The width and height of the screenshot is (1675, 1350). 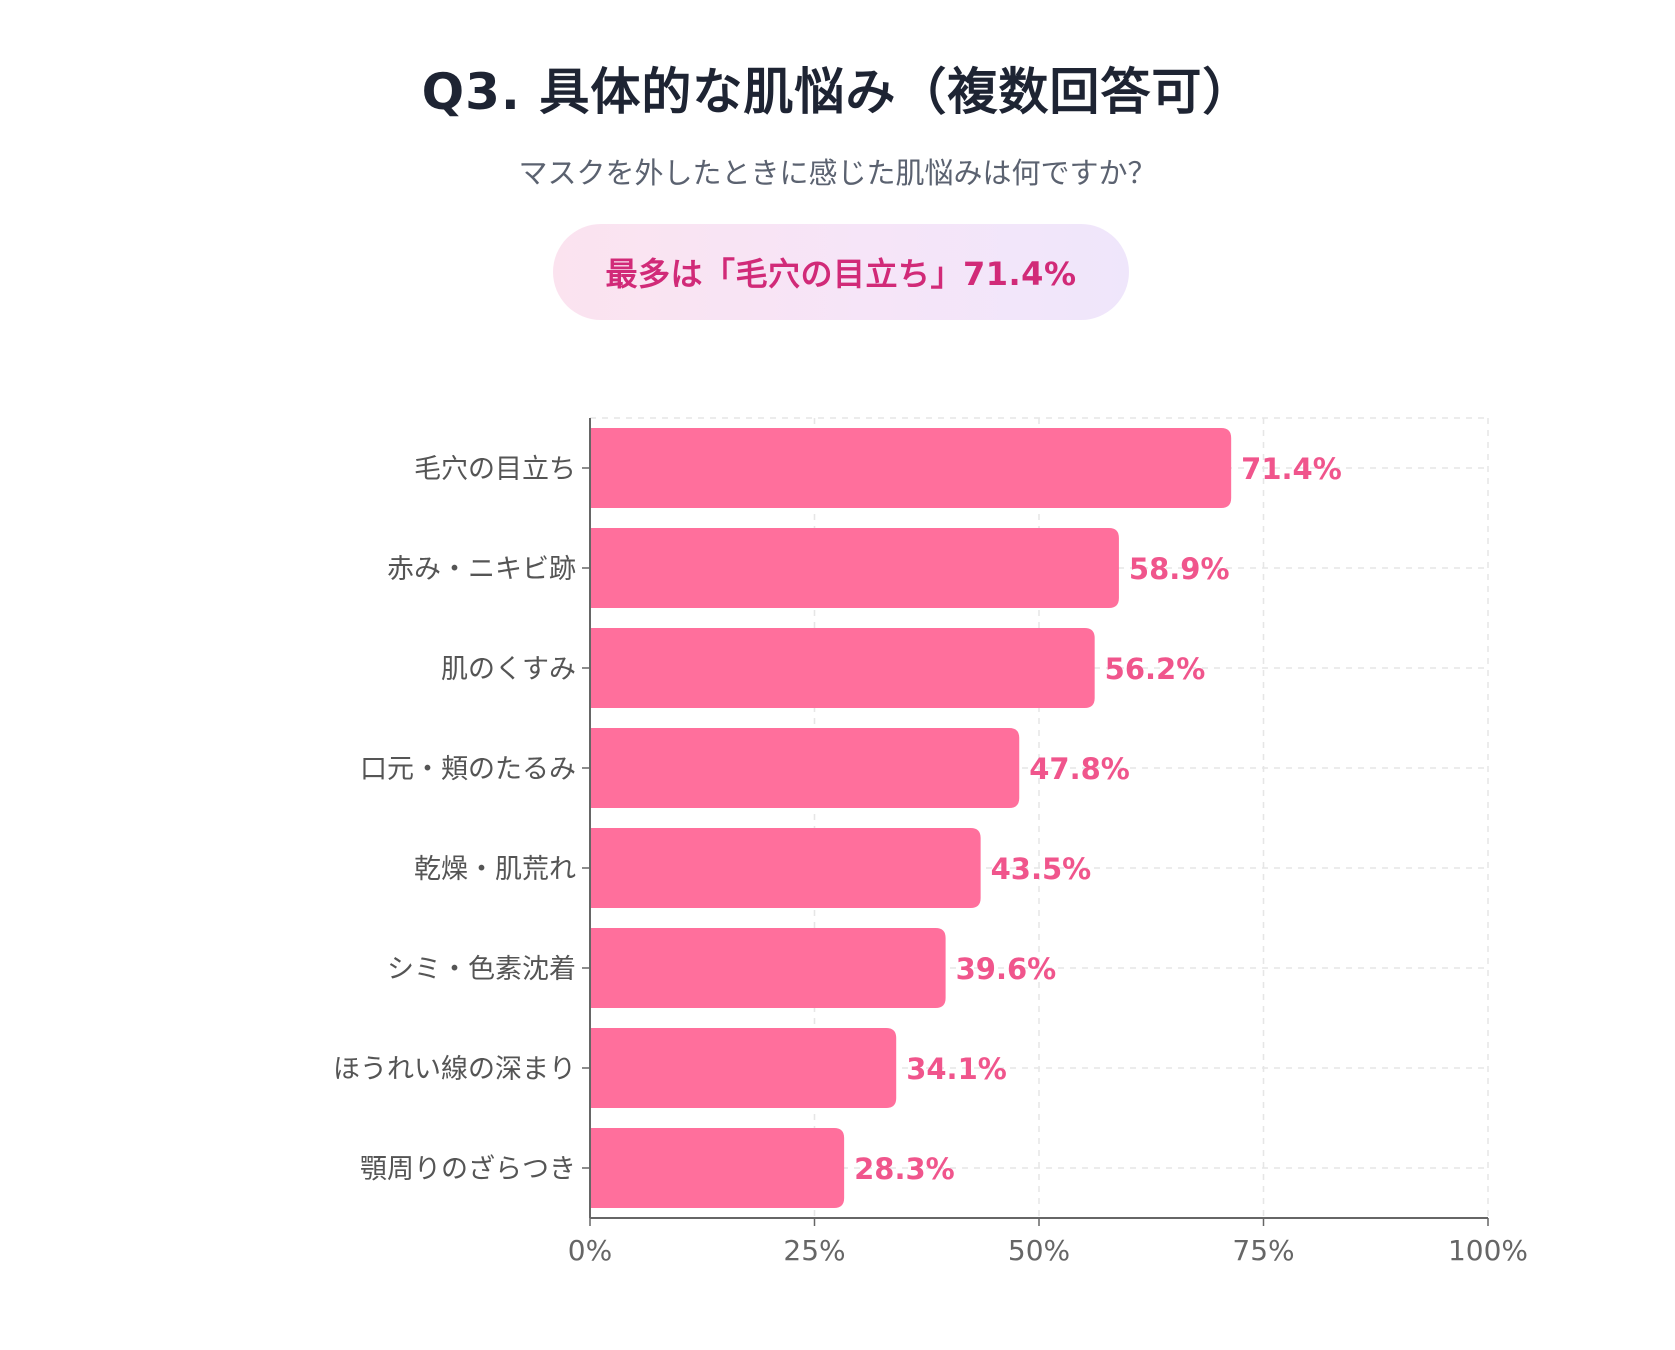 I want to click on bar-value-label: 56.2%, so click(x=1155, y=669).